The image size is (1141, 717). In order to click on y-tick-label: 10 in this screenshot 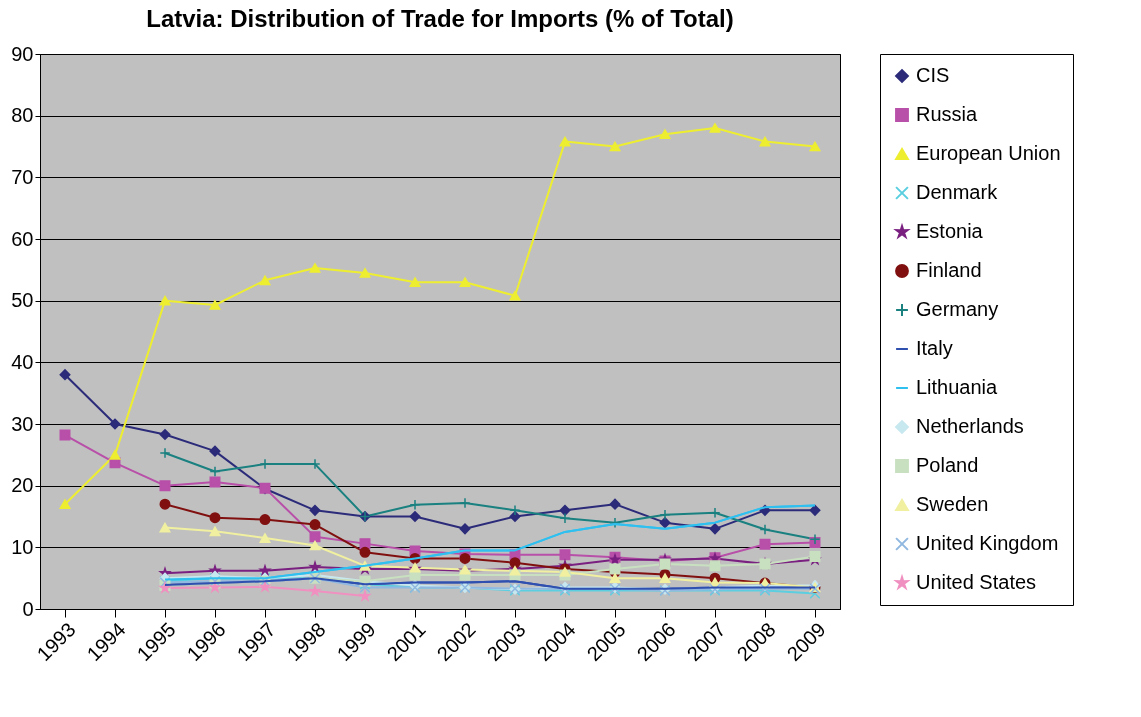, I will do `click(22, 546)`.